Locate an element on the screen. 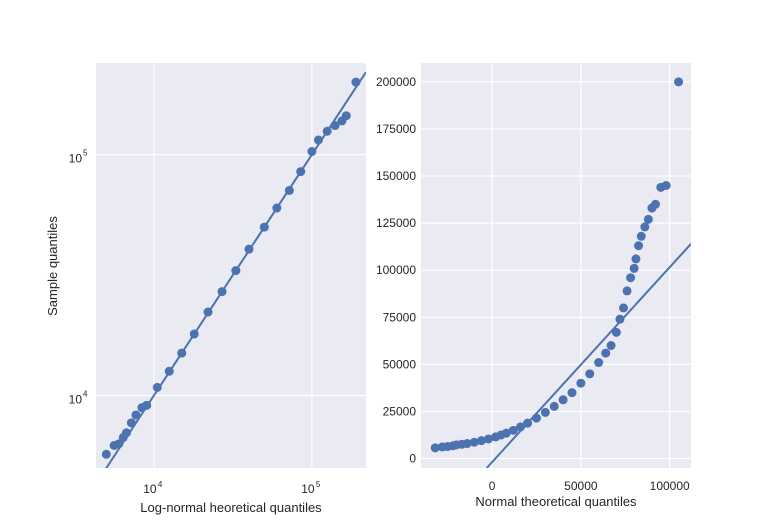 Image resolution: width=768 pixels, height=528 pixels. right-y-tick-label: 200000 is located at coordinates (396, 82).